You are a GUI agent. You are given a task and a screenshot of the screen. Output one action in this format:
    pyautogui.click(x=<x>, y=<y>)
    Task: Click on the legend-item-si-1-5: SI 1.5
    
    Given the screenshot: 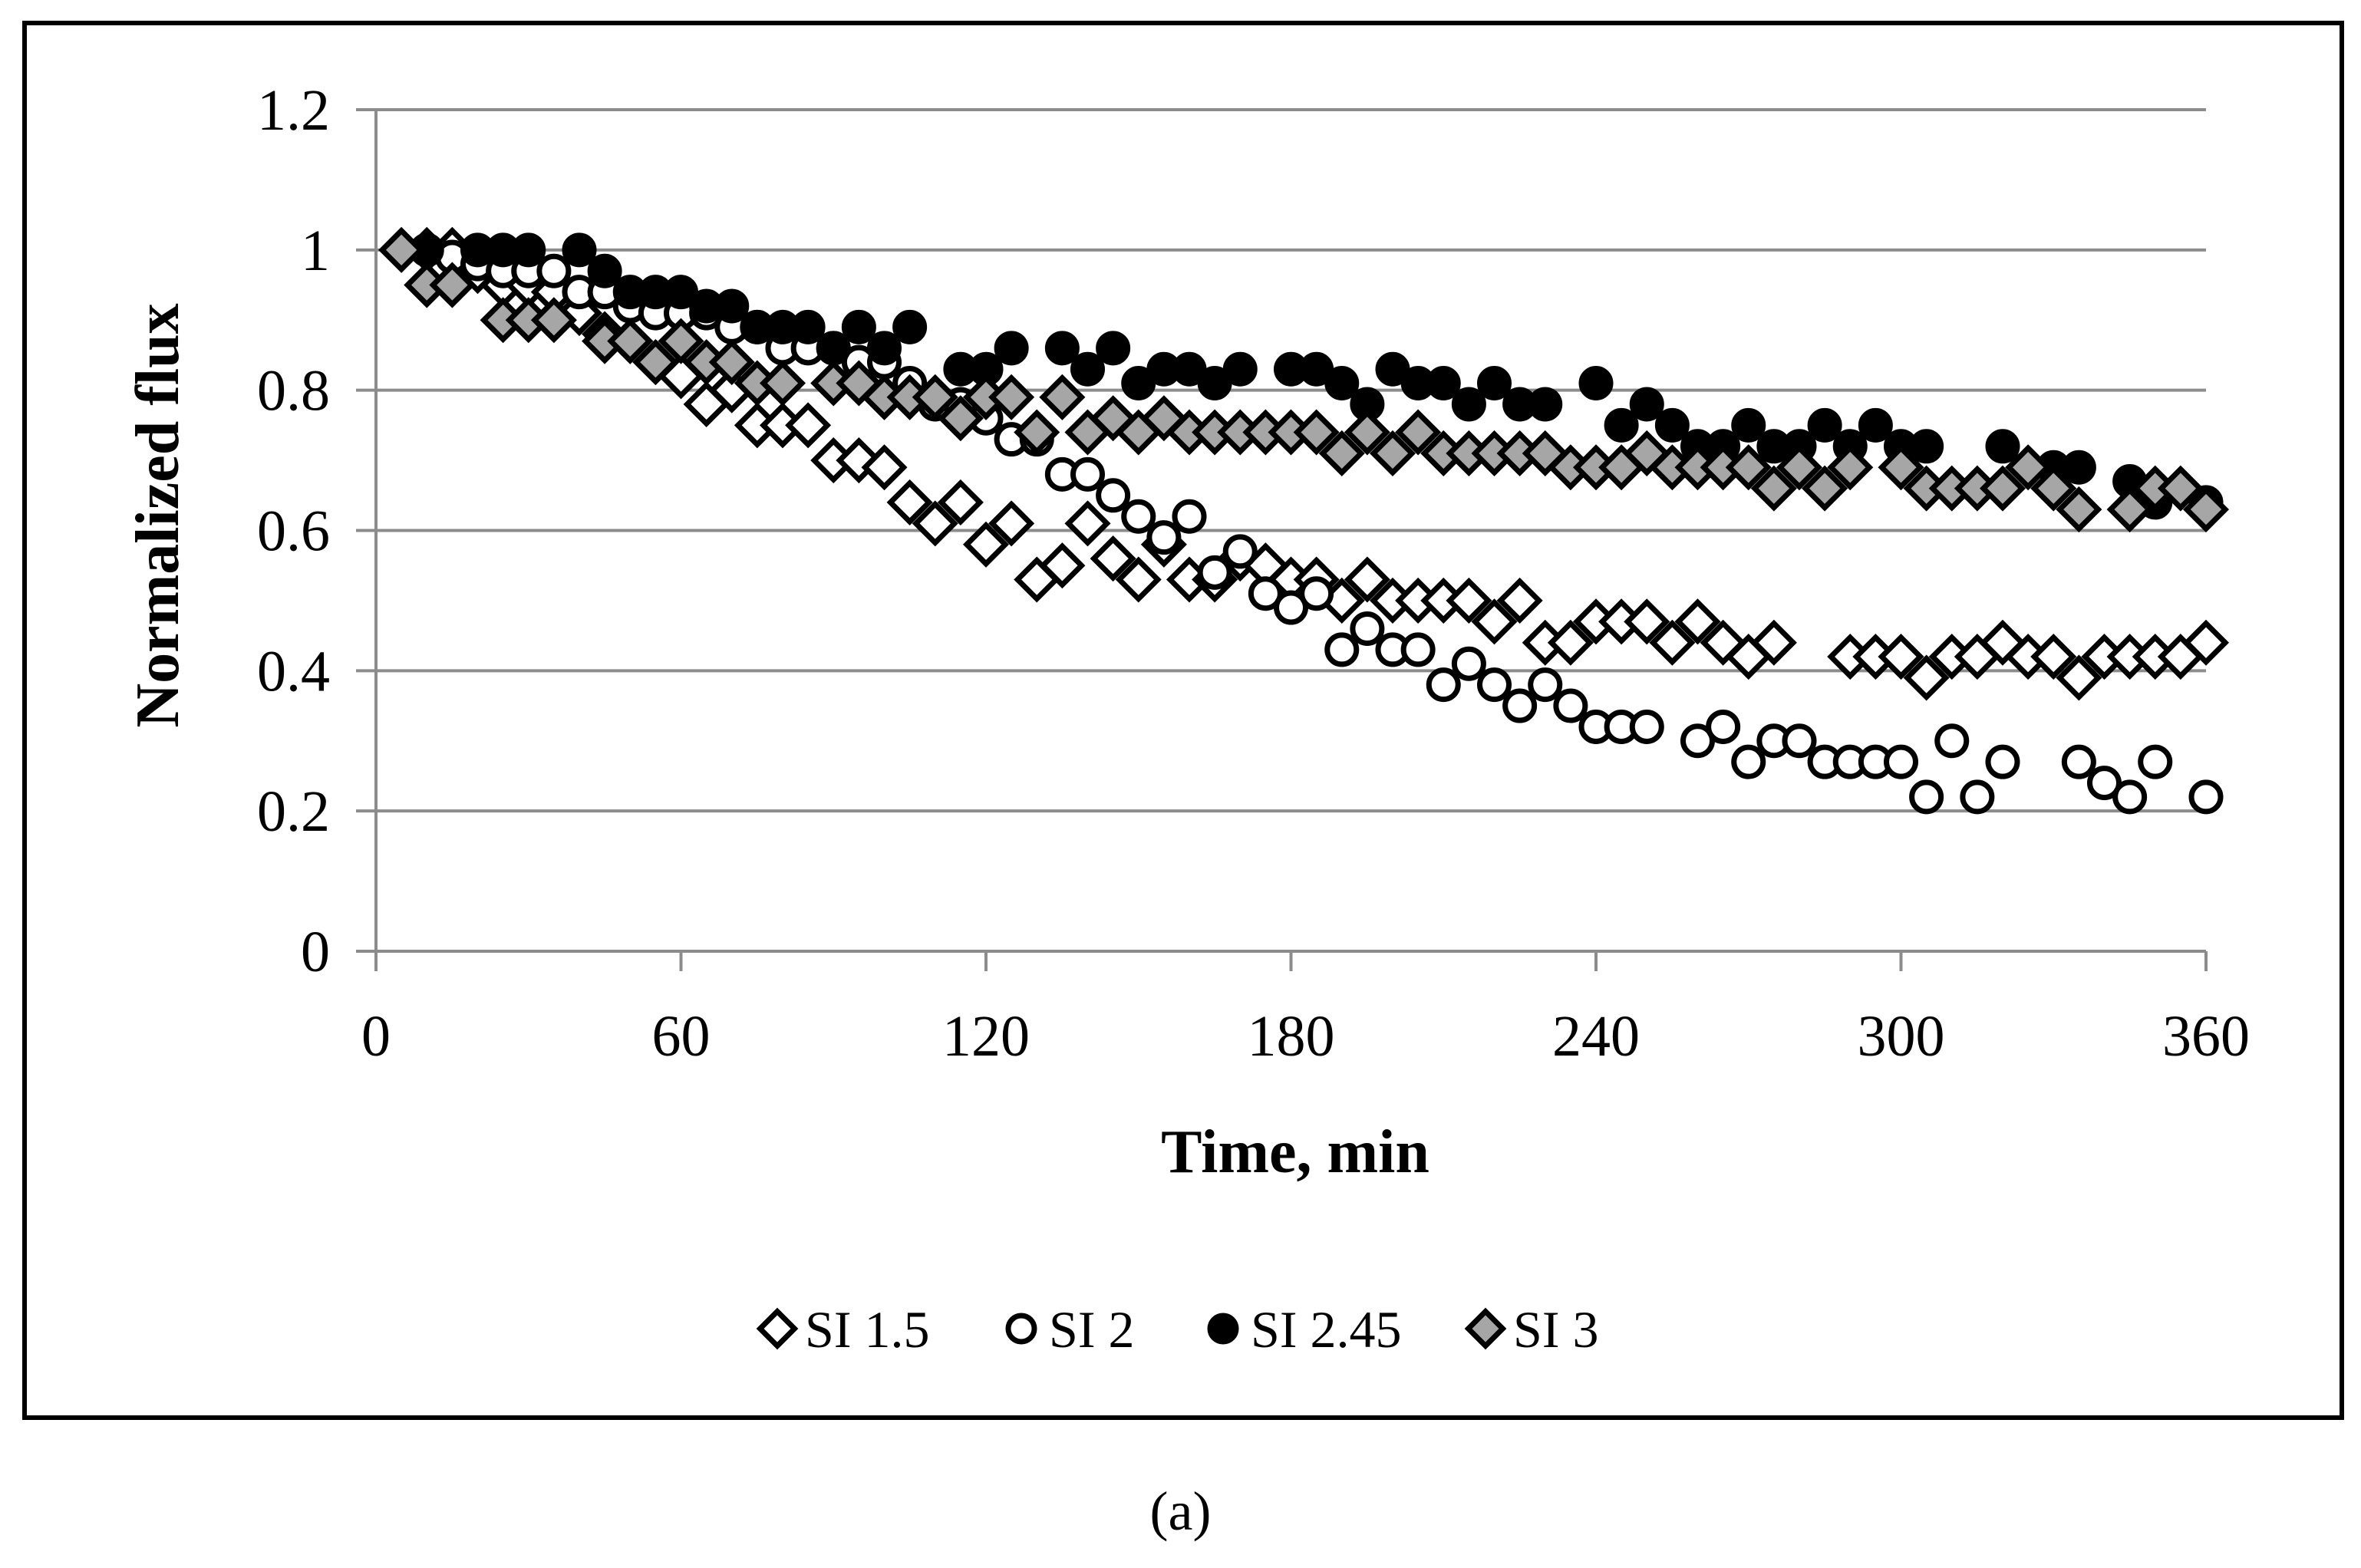 What is the action you would take?
    pyautogui.click(x=842, y=1329)
    